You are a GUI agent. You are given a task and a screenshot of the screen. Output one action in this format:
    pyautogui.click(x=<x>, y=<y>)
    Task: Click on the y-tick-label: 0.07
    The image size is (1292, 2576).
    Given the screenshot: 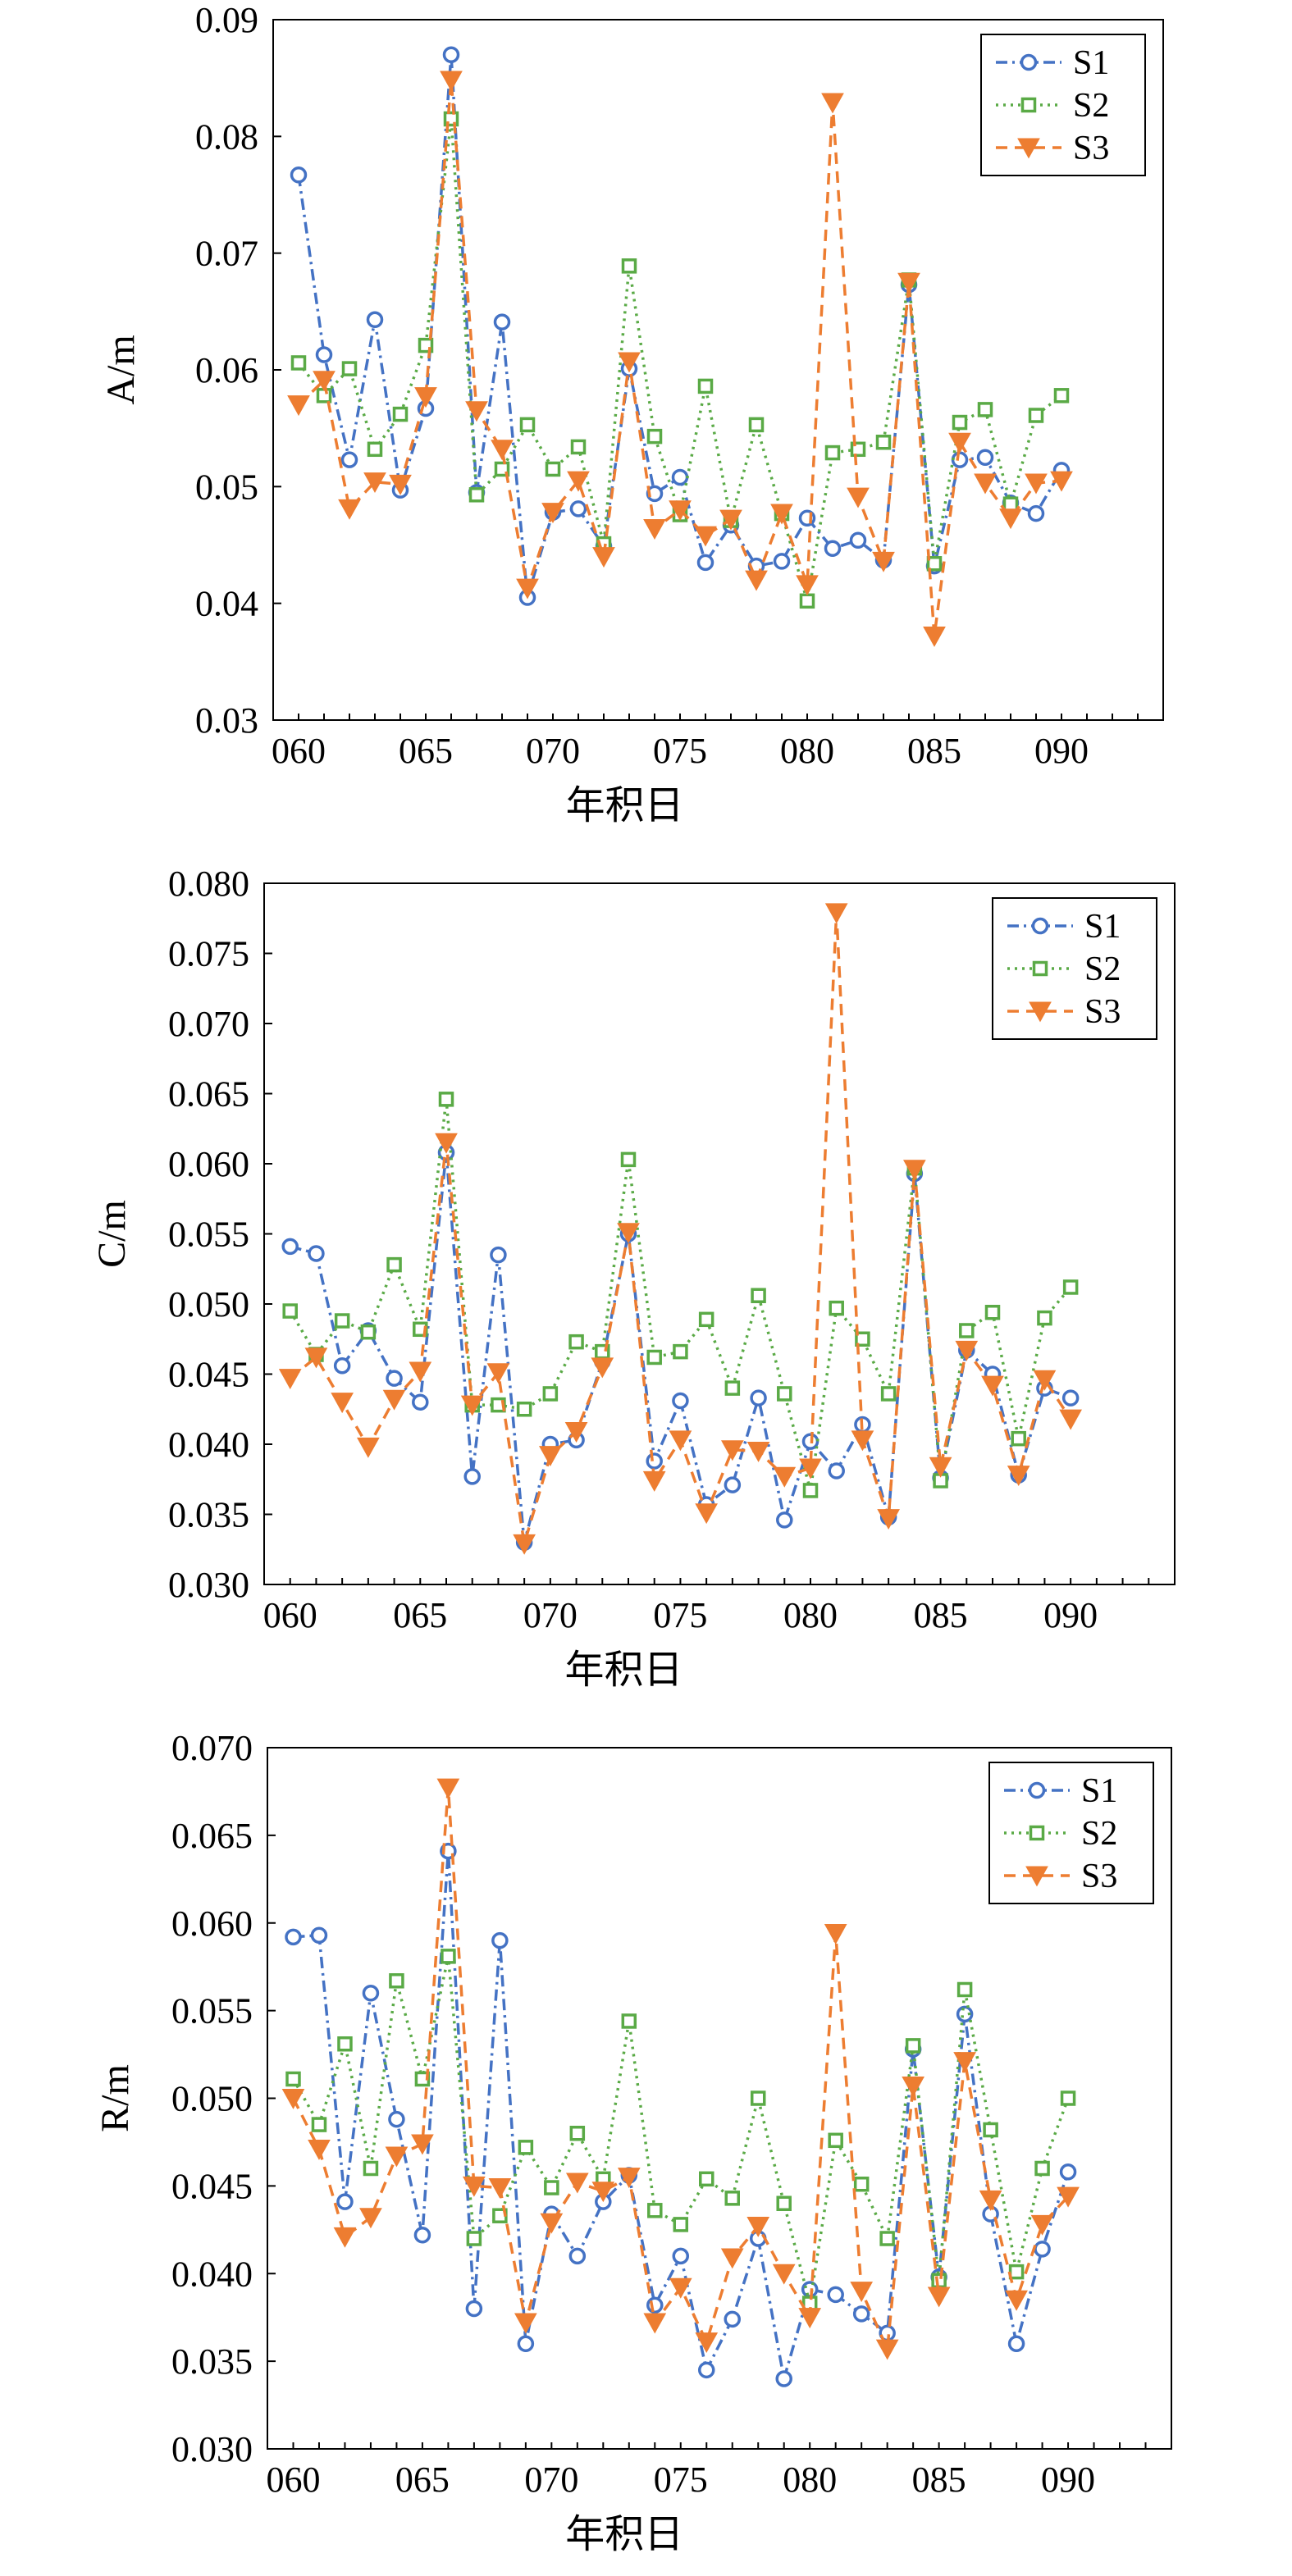 What is the action you would take?
    pyautogui.click(x=226, y=254)
    